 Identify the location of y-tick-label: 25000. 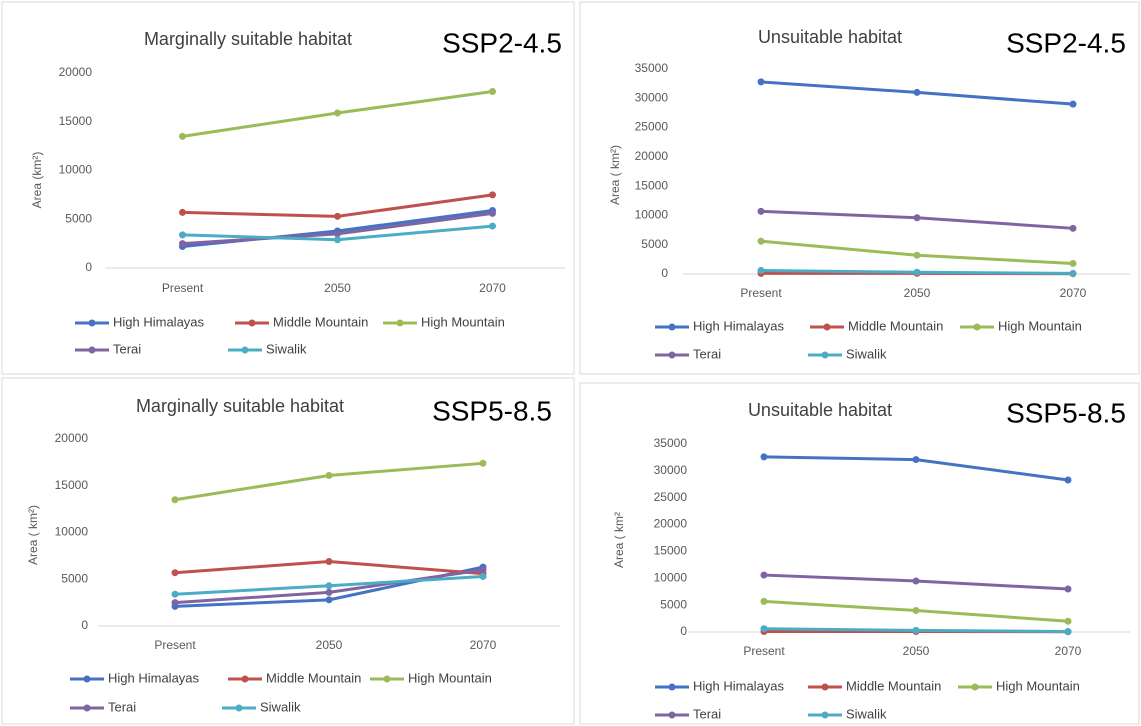
(652, 127).